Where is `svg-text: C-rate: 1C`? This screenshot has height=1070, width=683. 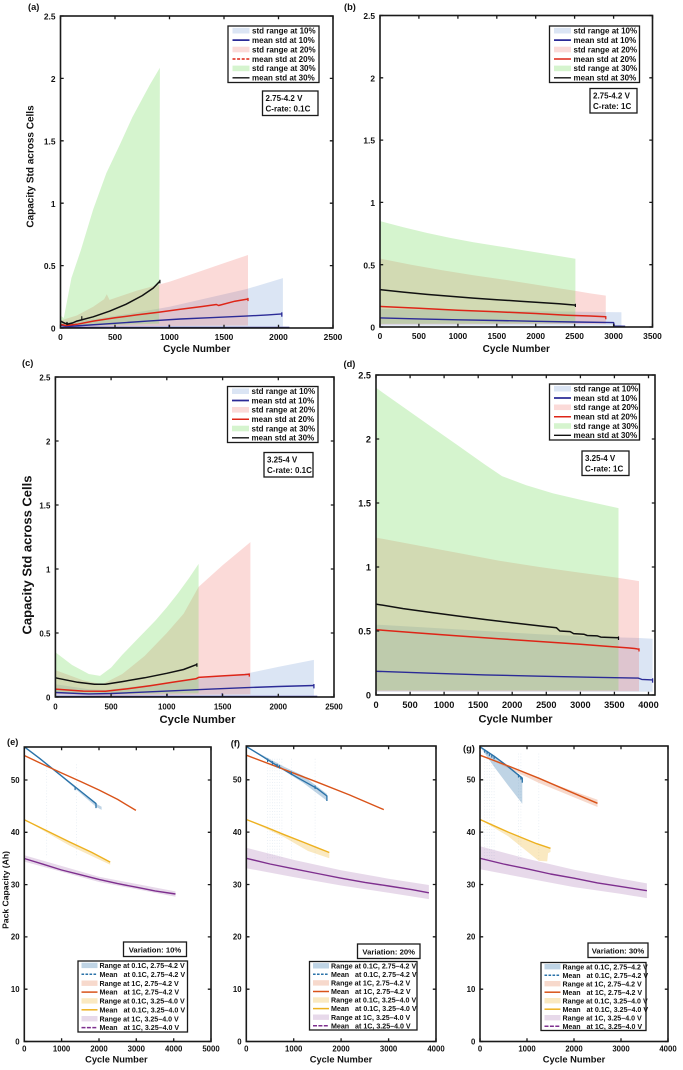 svg-text: C-rate: 1C is located at coordinates (612, 106).